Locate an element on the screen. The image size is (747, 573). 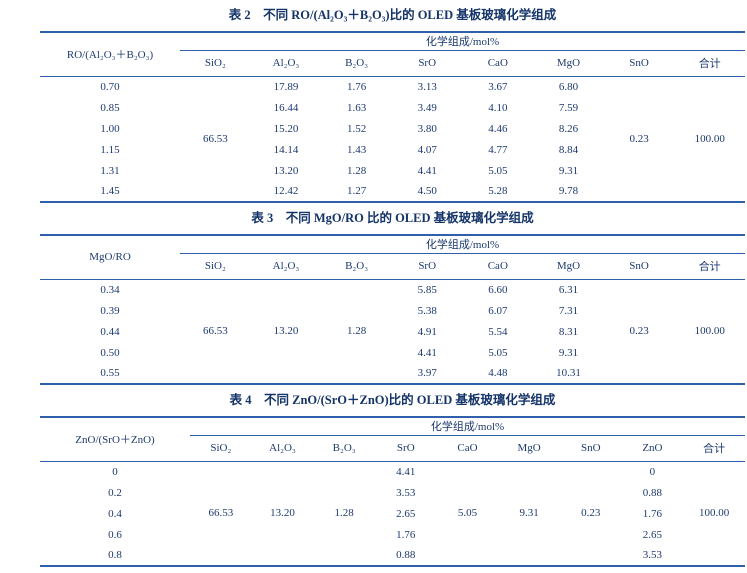
table3-composition-header: 化学组成/mol% is located at coordinates (462, 244).